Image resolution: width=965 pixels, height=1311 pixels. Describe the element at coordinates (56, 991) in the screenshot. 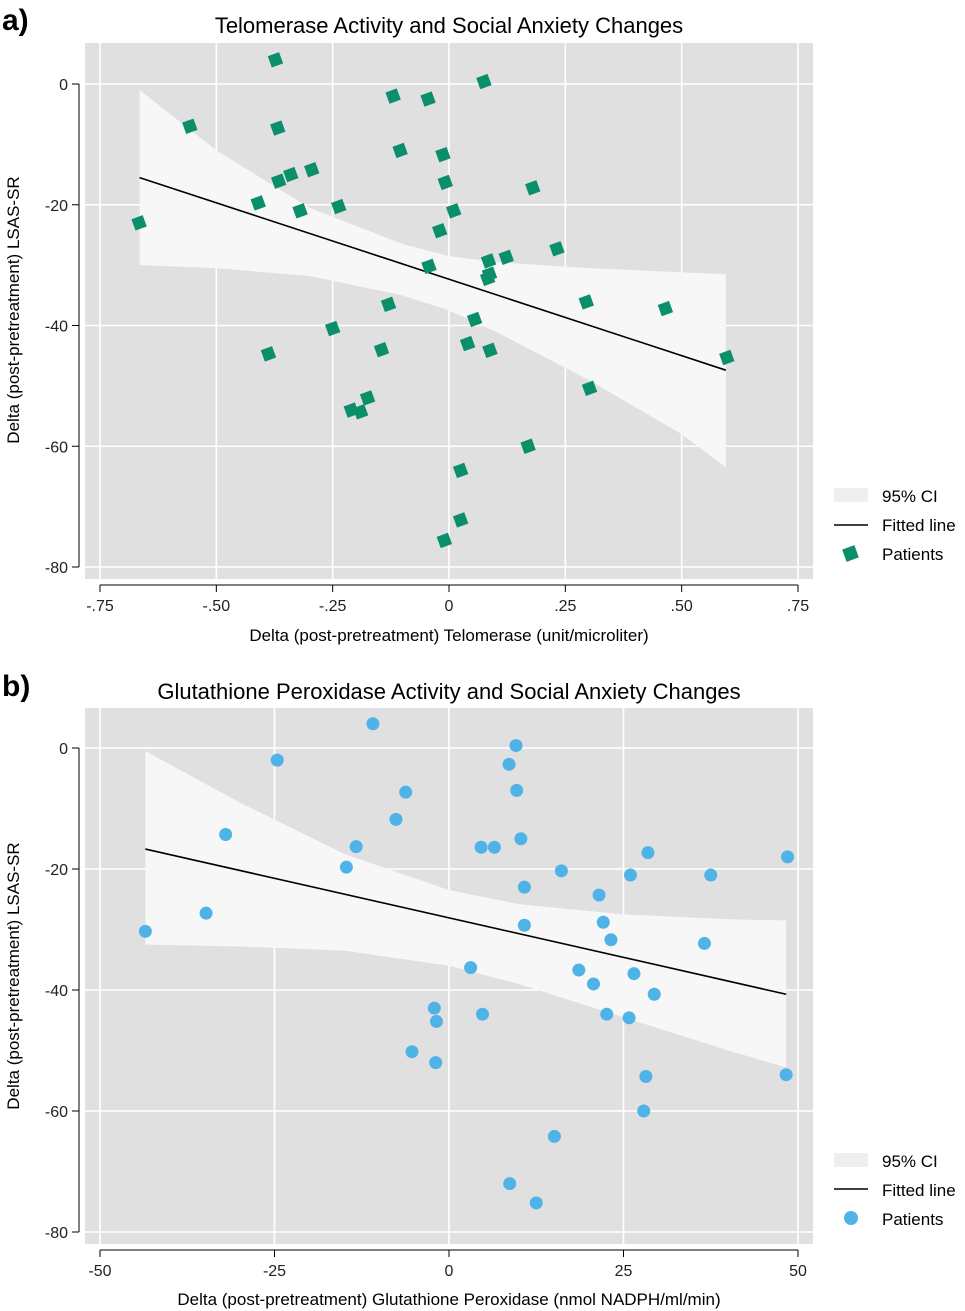

I see `panel-b-y-tick-label-2: -40` at that location.